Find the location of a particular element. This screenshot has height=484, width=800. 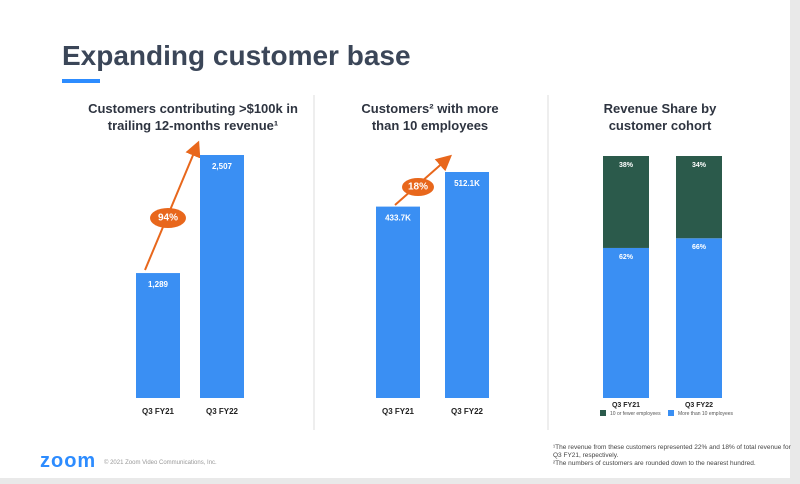

legend-label: More than 10 employees is located at coordinates (706, 414).